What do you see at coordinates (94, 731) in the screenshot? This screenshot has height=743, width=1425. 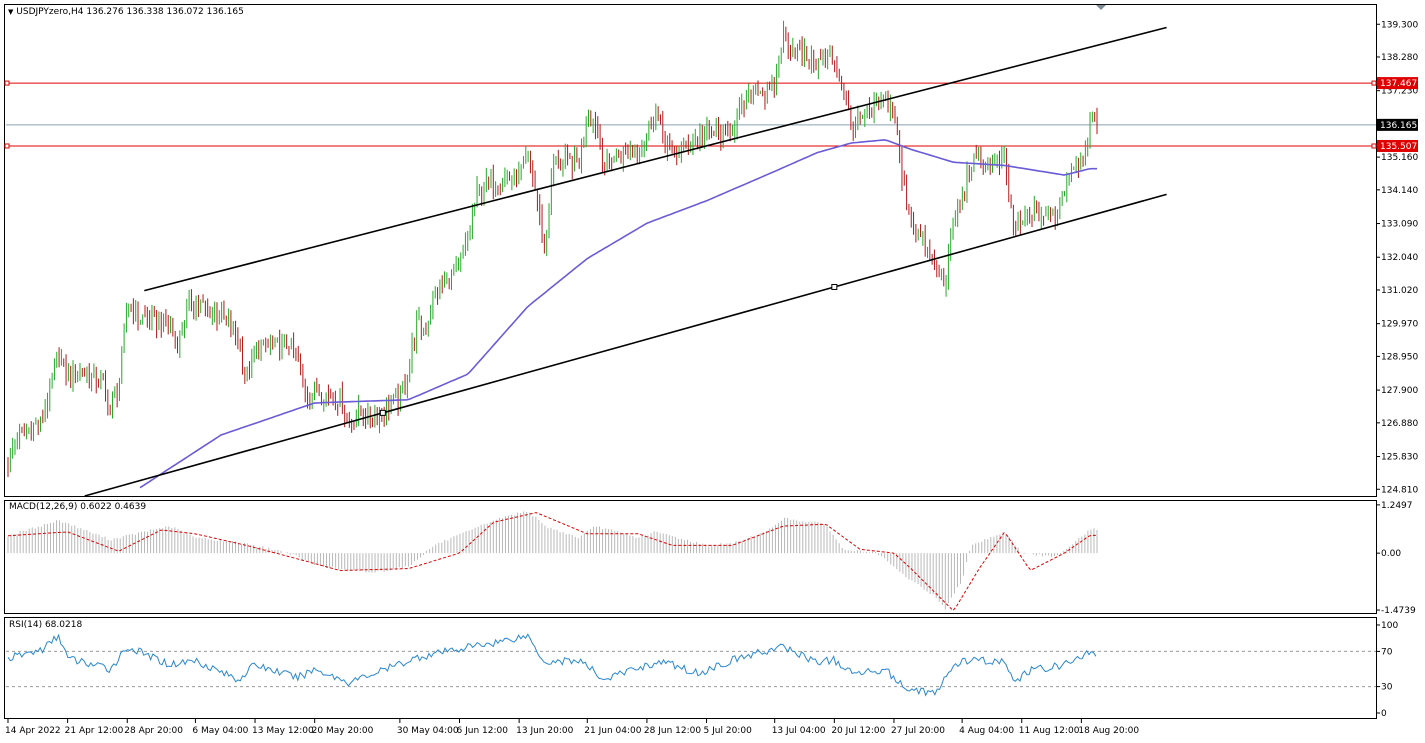 I see `time-tick-label: 21 Apr 12:00` at bounding box center [94, 731].